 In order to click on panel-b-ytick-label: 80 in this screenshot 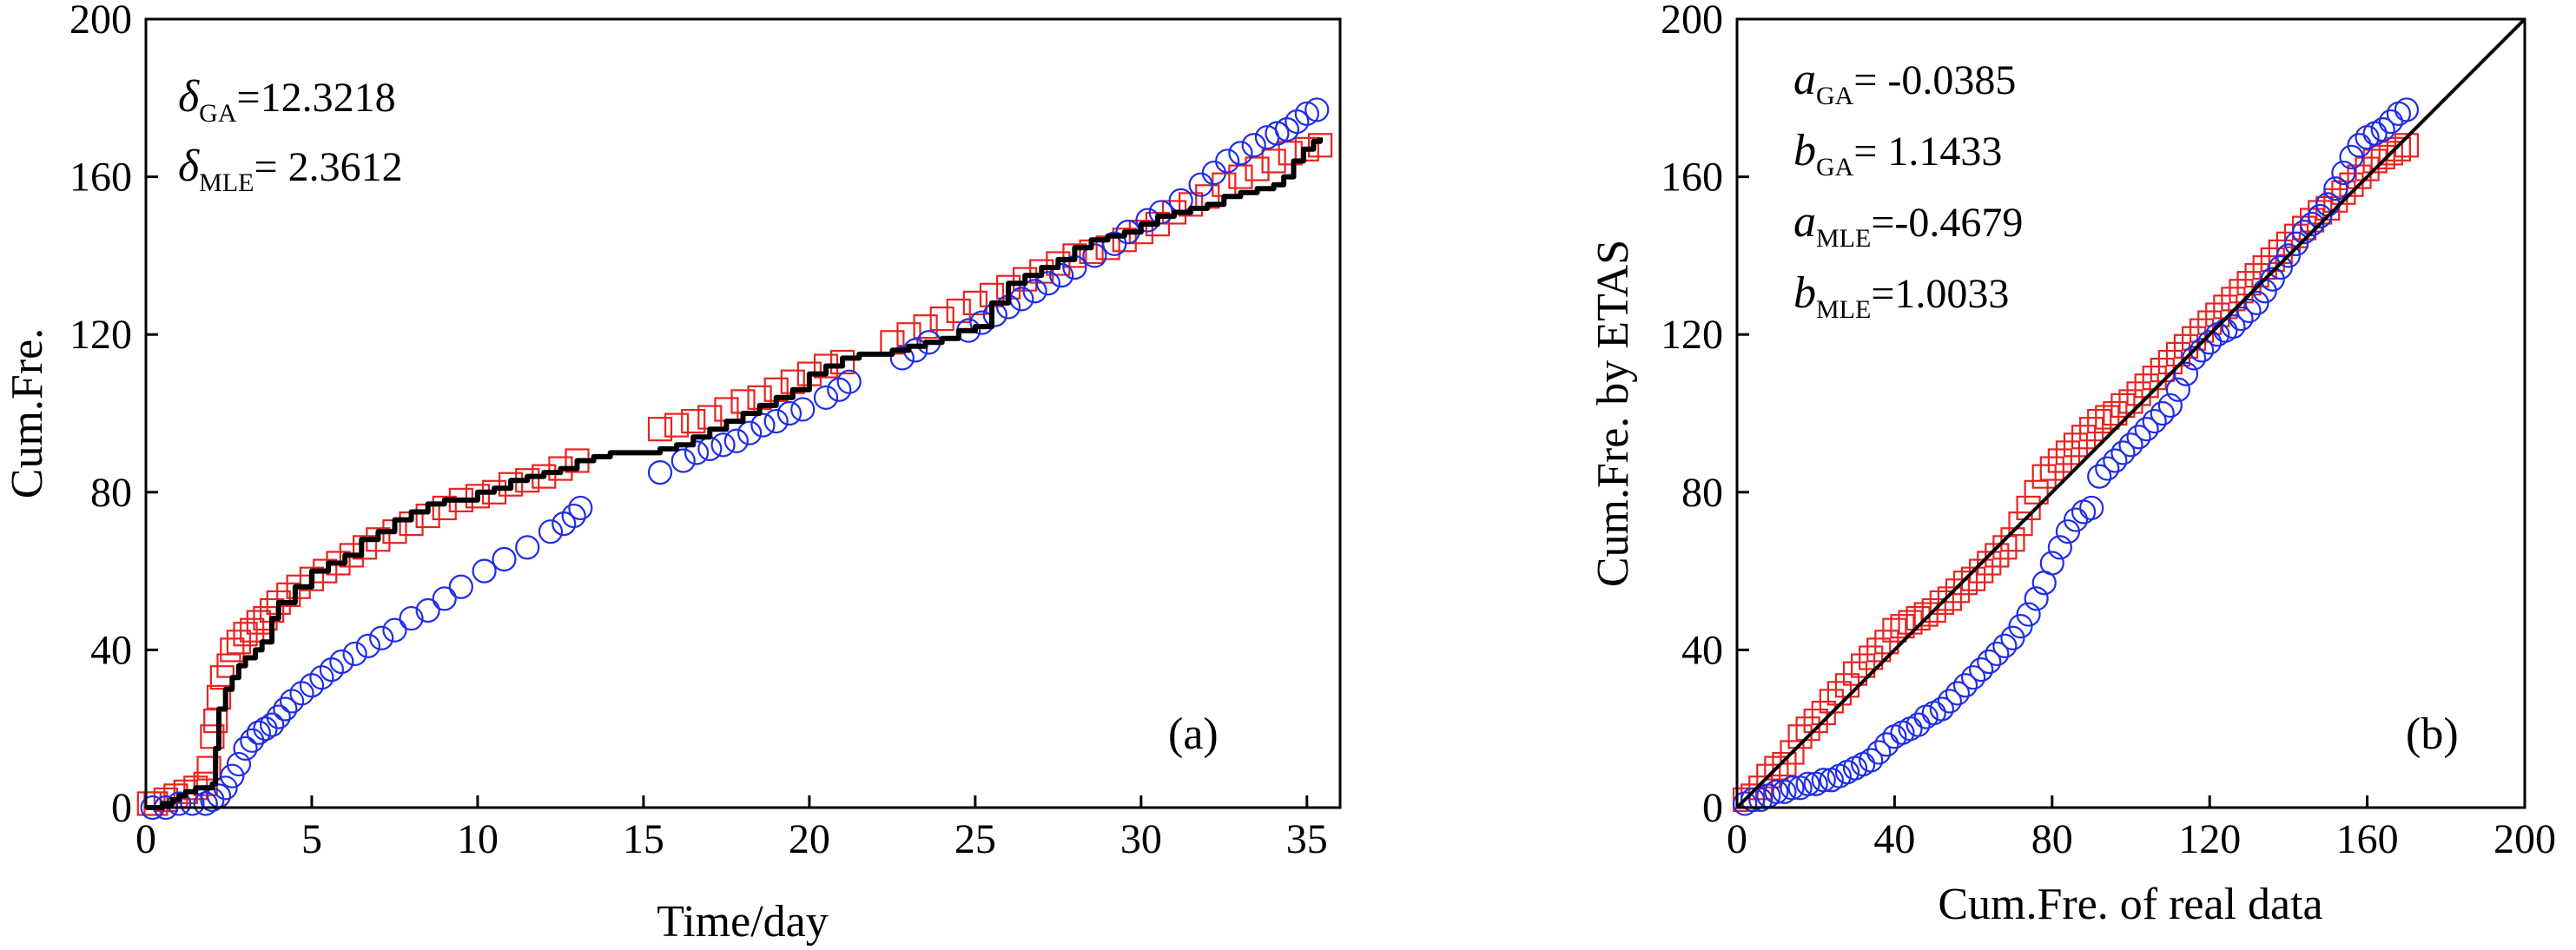, I will do `click(1702, 493)`.